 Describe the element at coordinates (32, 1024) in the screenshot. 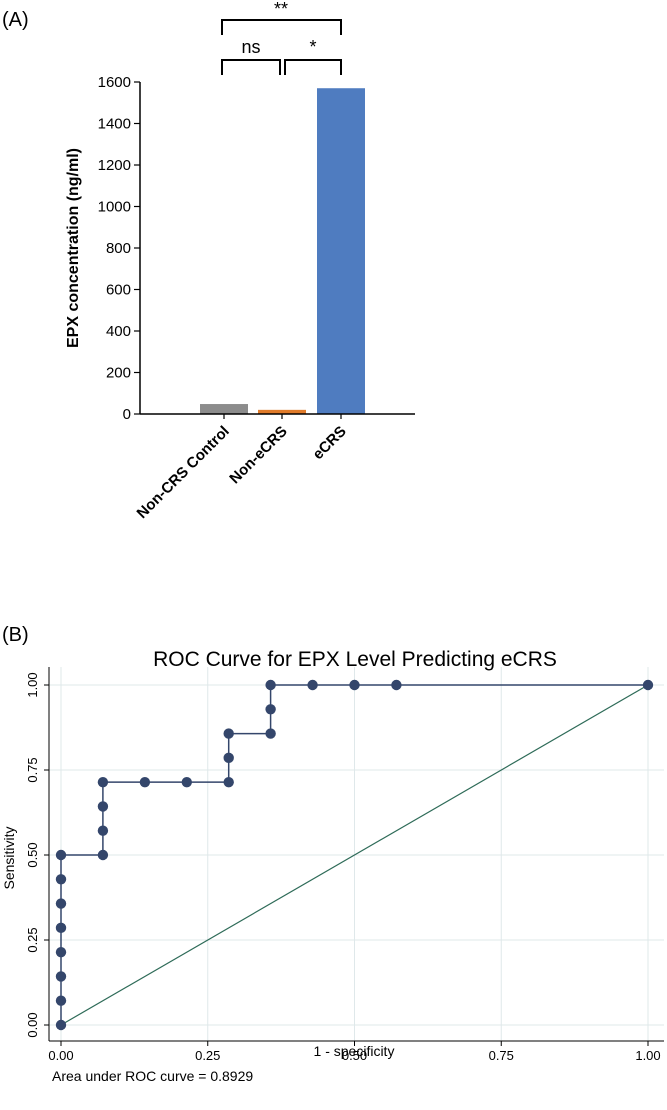

I see `y-tick-label: 0.00` at that location.